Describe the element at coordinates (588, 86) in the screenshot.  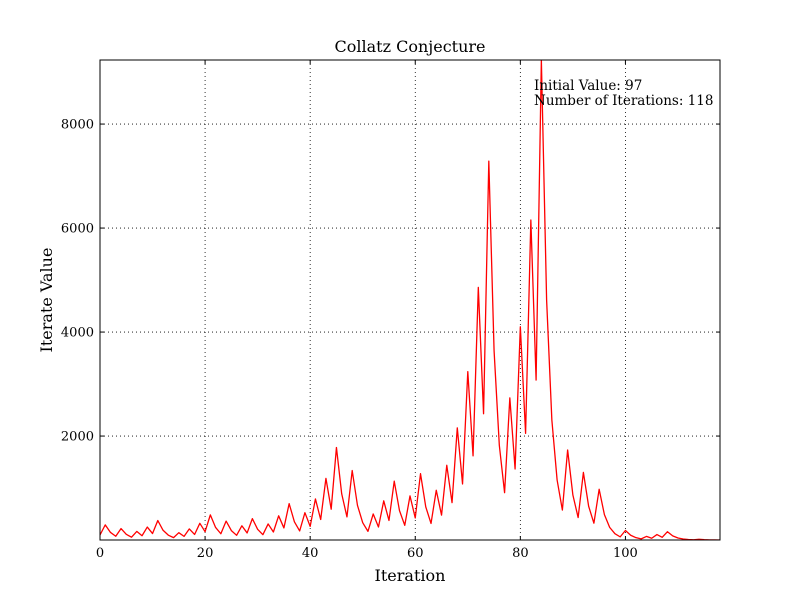
I see `annotation-initial-value: Initial Value: 97` at that location.